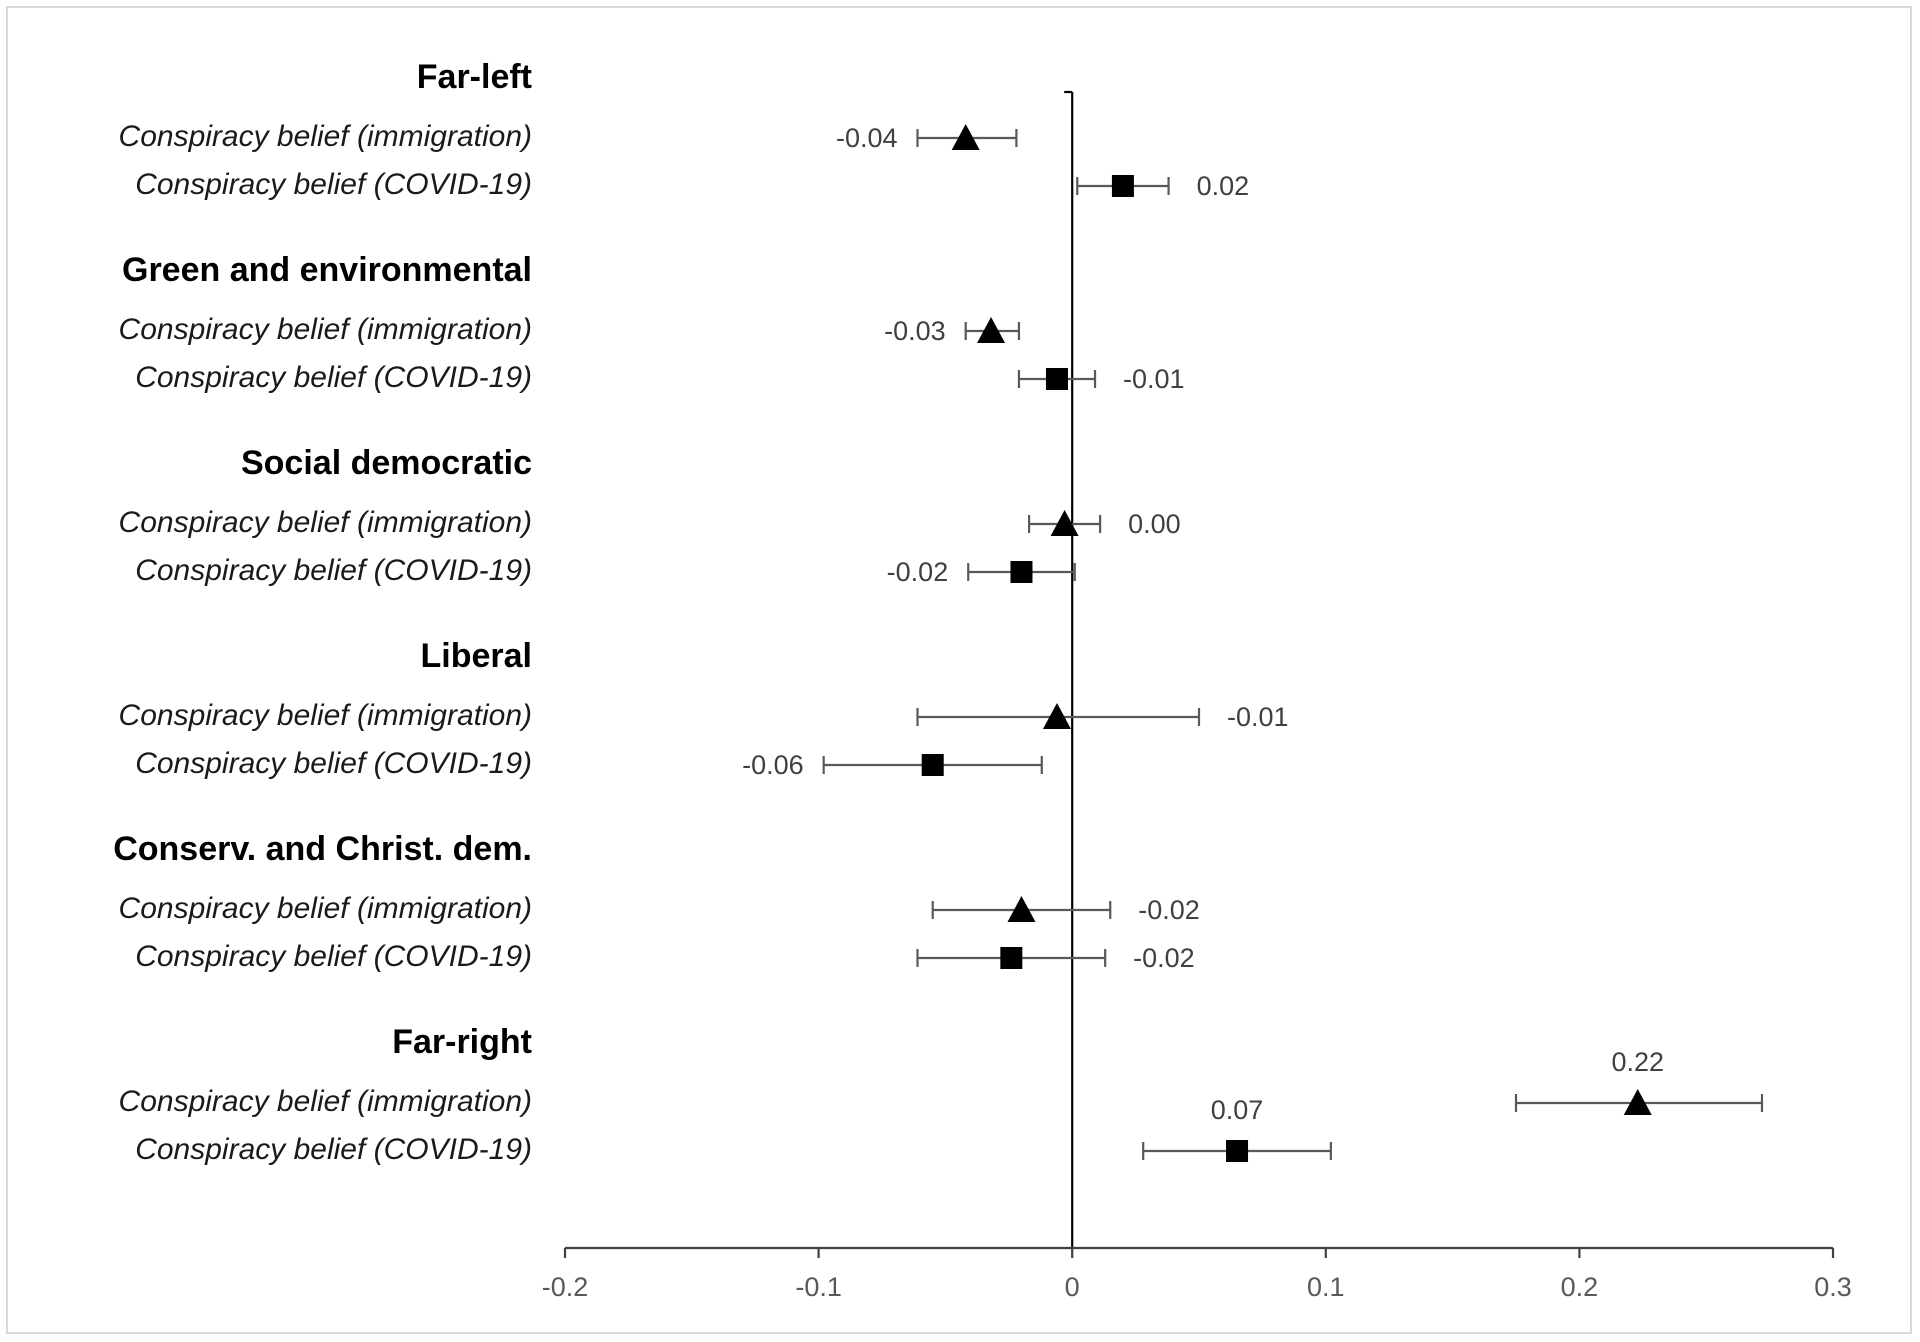 The width and height of the screenshot is (1920, 1342). Describe the element at coordinates (1223, 186) in the screenshot. I see `data-label: 0.02` at that location.